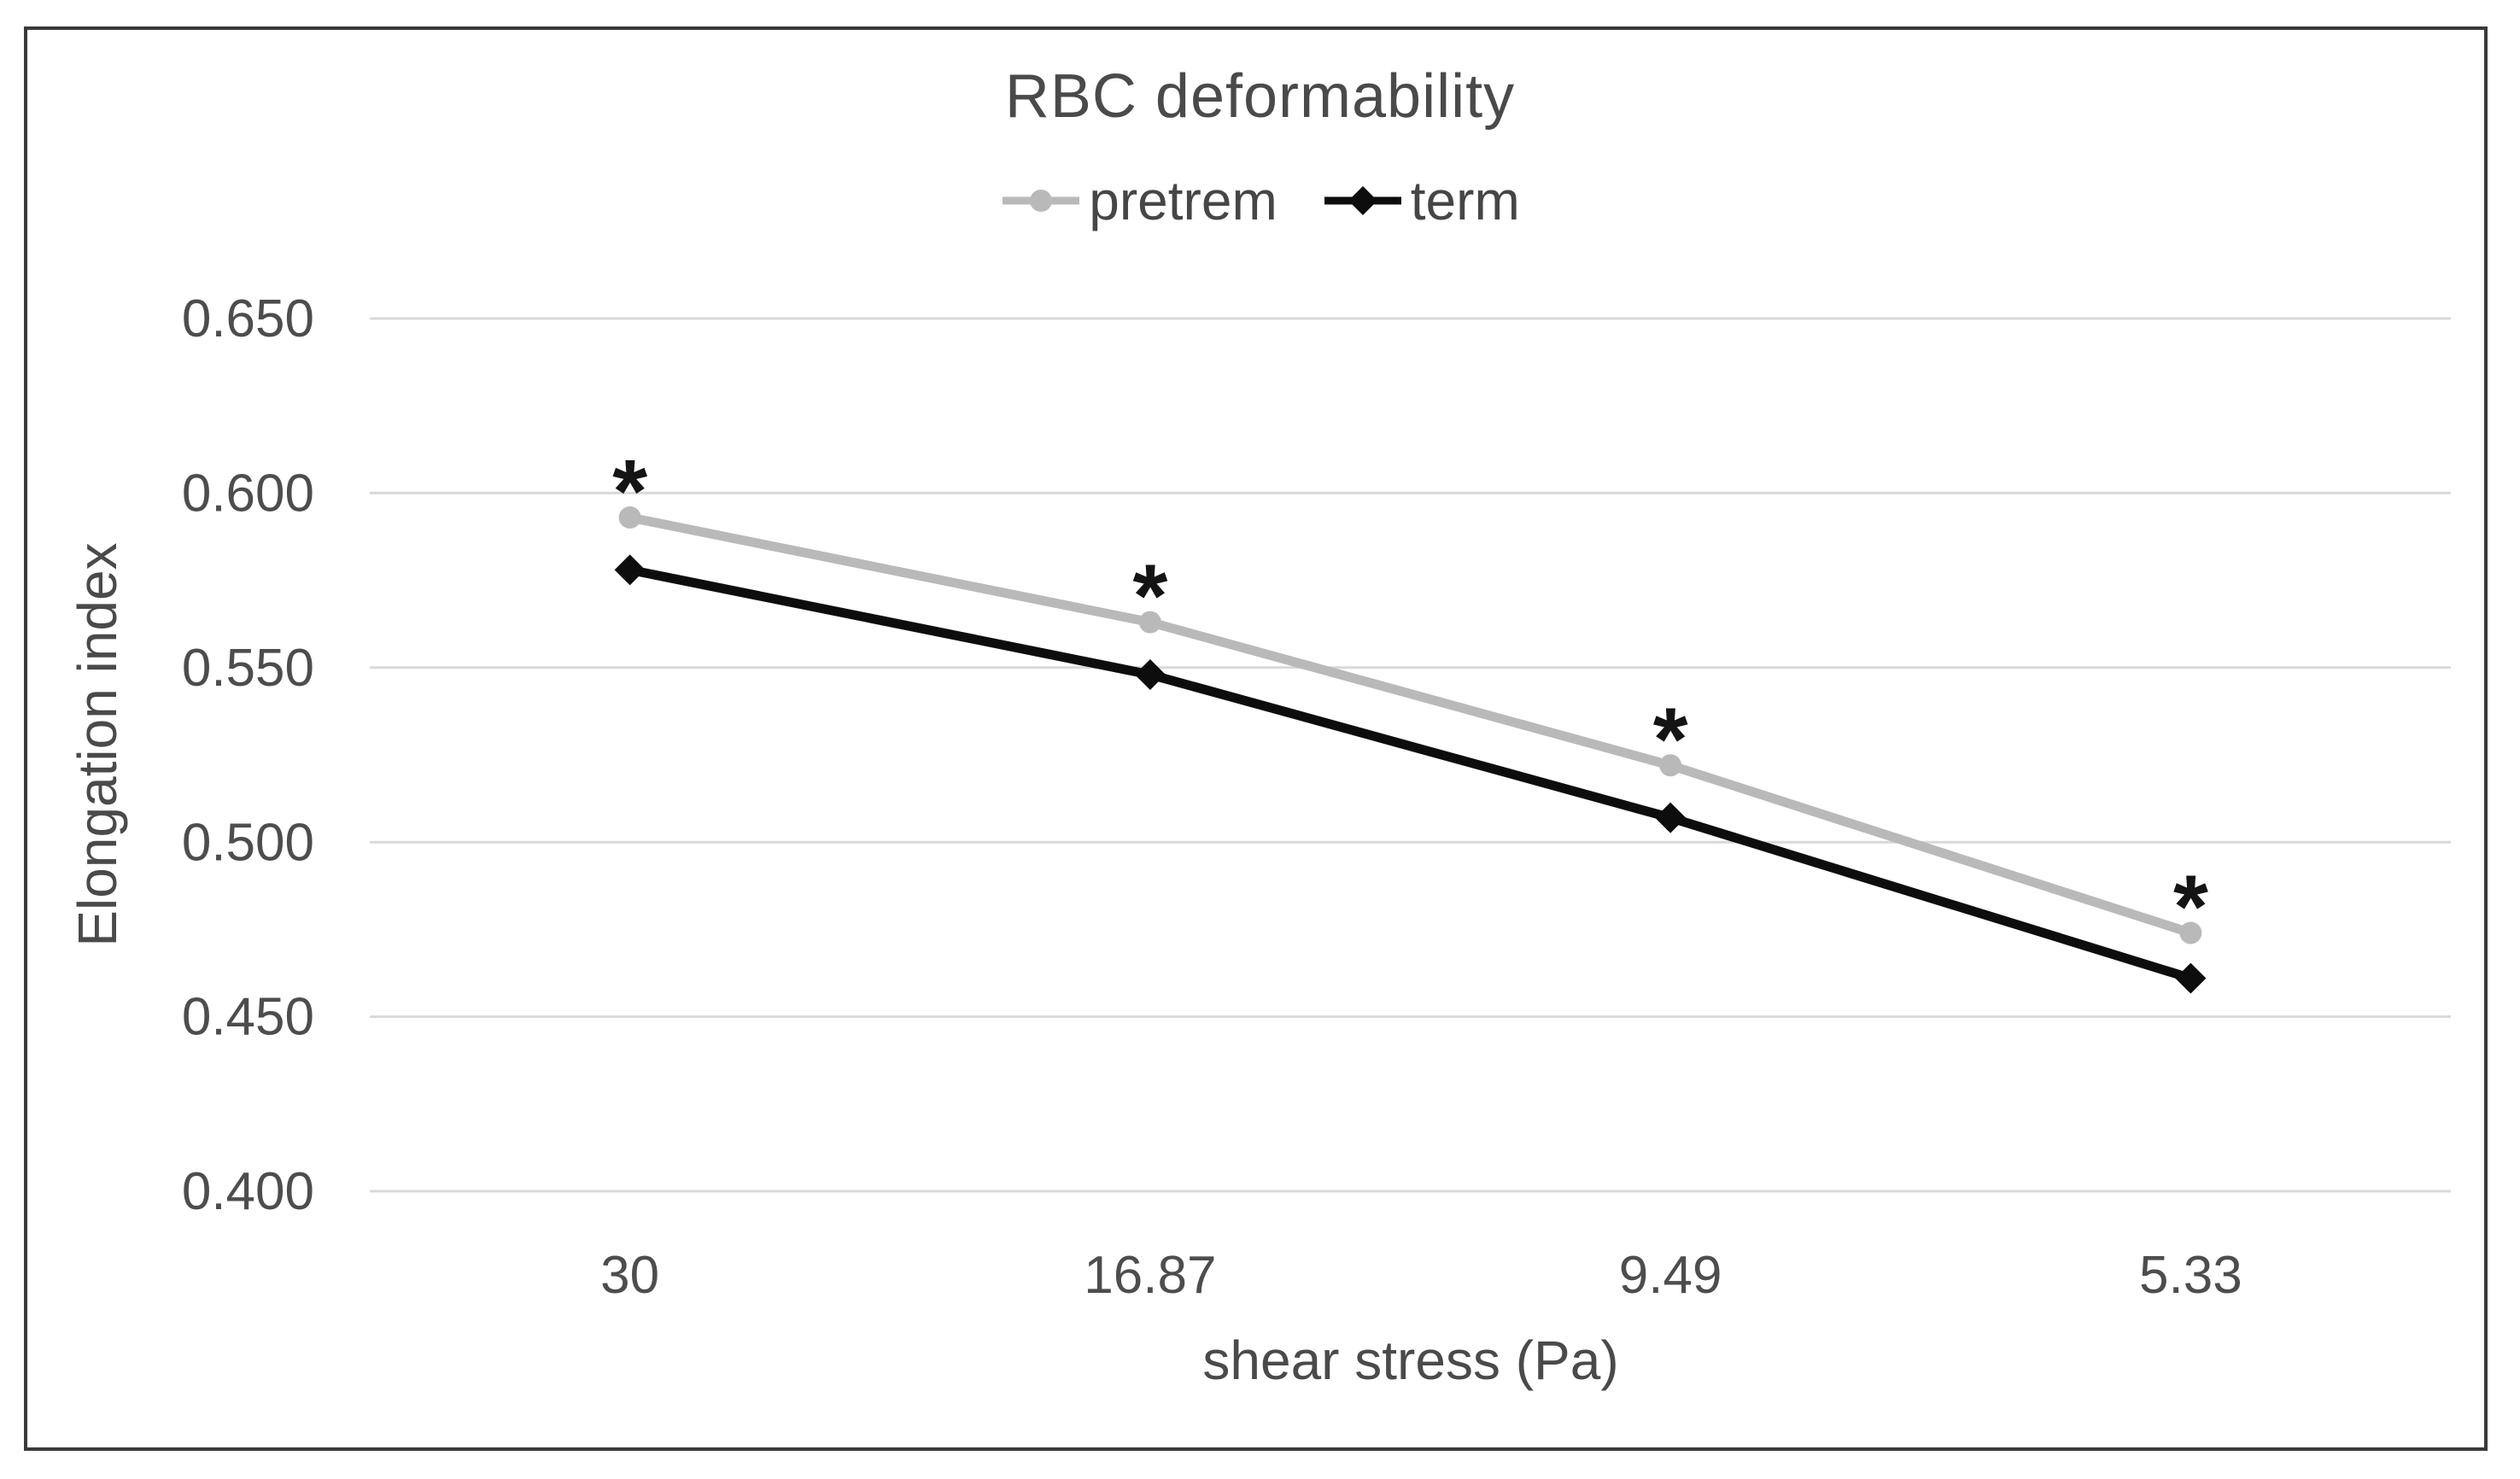  Describe the element at coordinates (248, 318) in the screenshot. I see `y-tick-label: 0.650` at that location.